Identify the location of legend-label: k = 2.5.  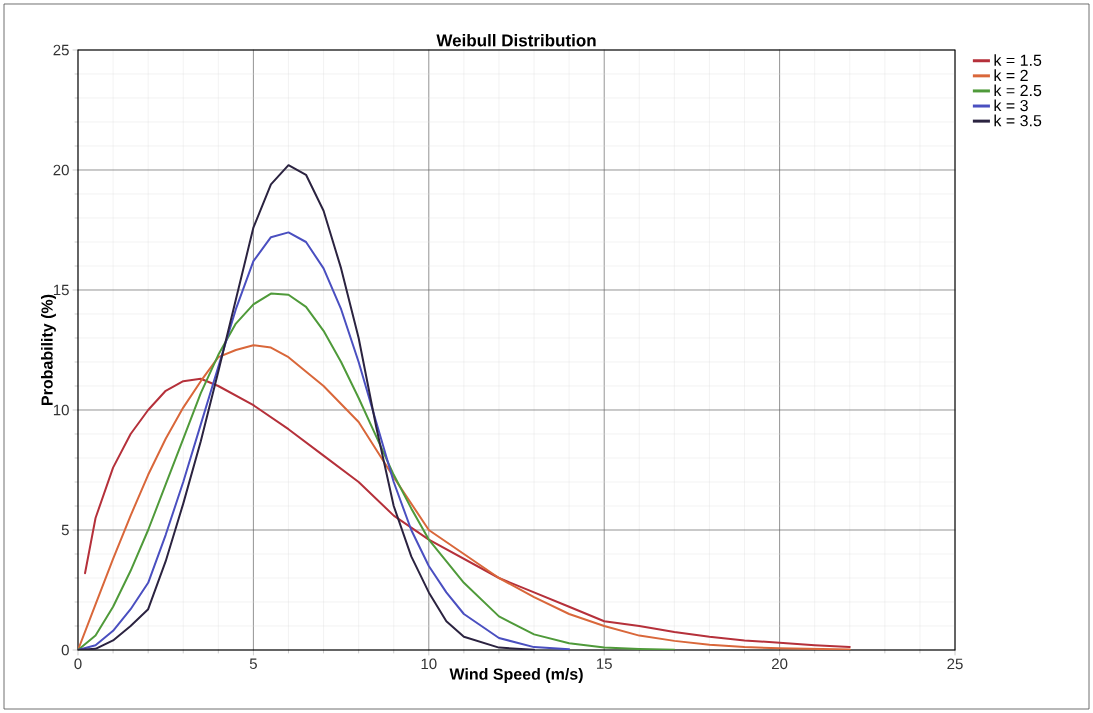
(1018, 90).